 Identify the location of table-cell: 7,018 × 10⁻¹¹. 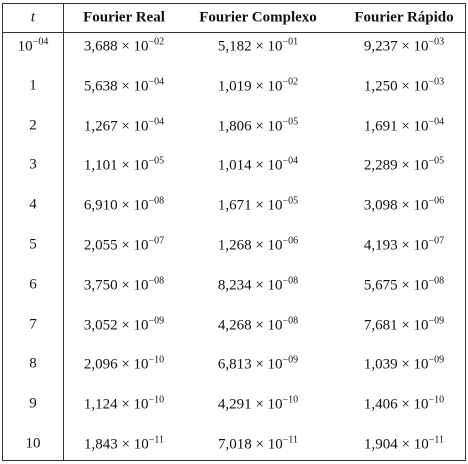
(258, 444).